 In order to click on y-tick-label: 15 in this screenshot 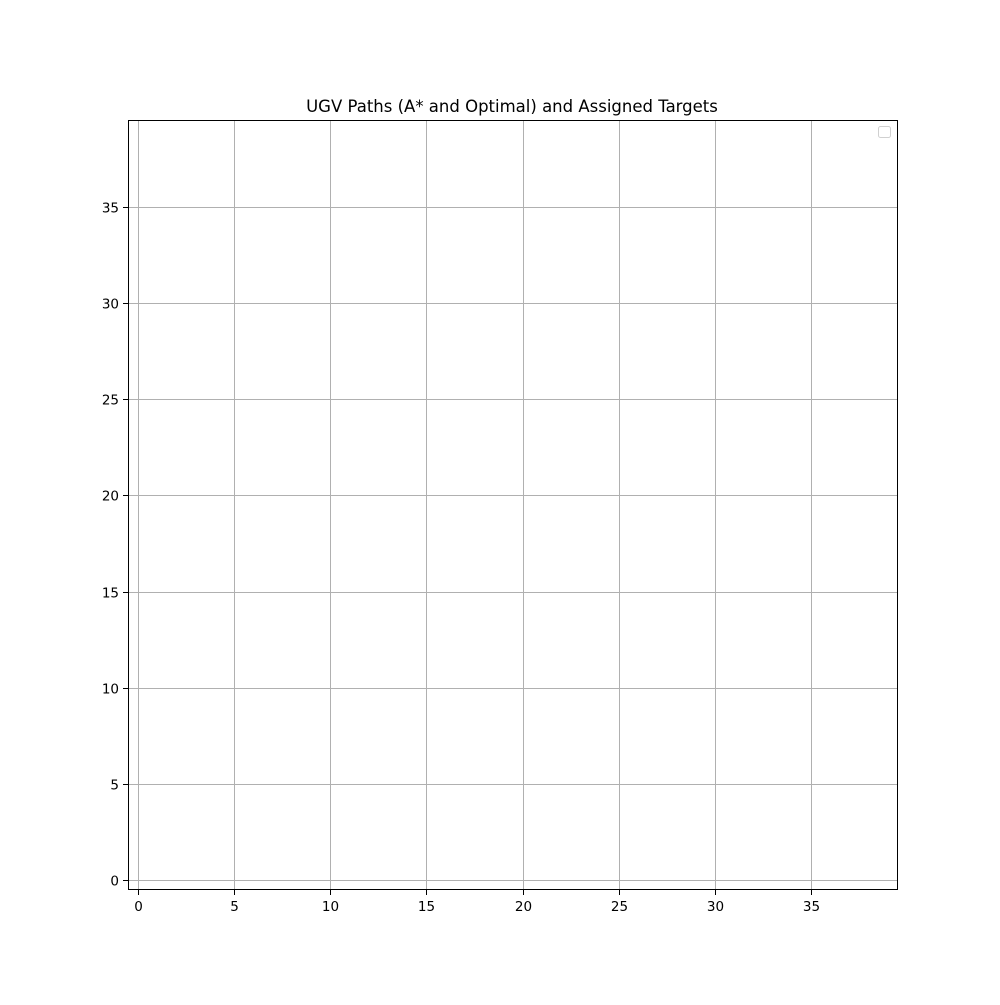, I will do `click(110, 594)`.